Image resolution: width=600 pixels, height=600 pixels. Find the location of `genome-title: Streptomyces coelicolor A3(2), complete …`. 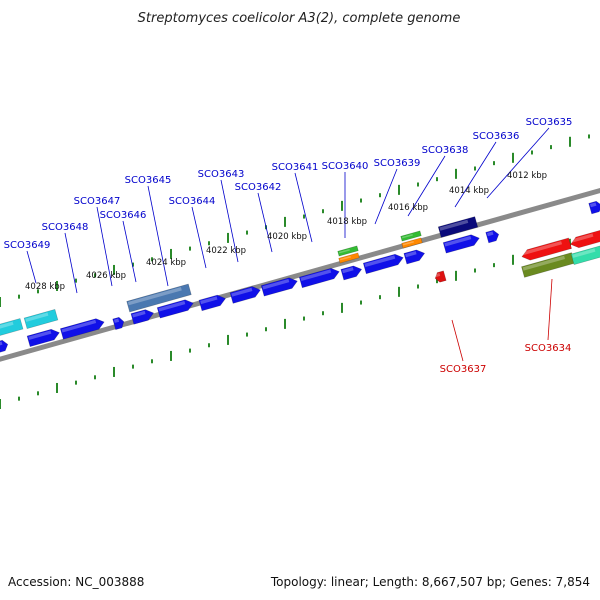

genome-title: Streptomyces coelicolor A3(2), complete … is located at coordinates (299, 18).